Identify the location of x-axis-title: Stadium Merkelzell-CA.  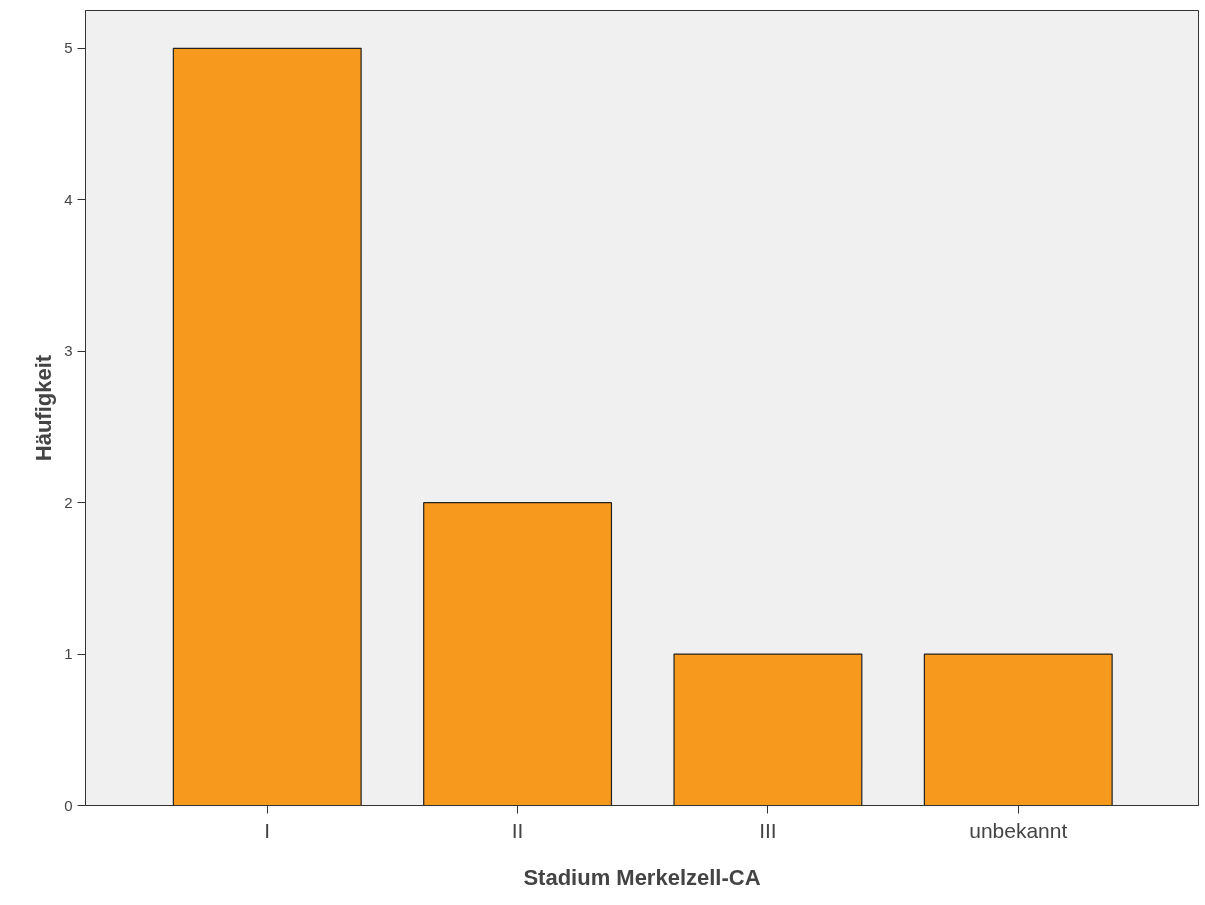
(642, 877).